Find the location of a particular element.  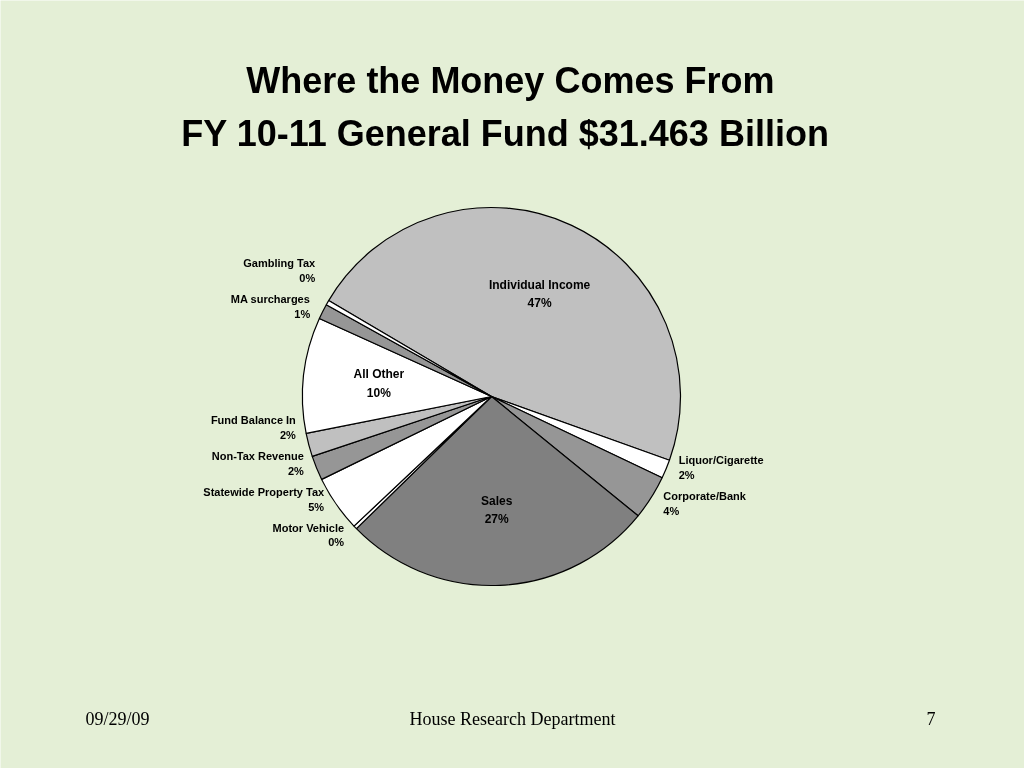

chart-subtitle: FY 10-11 General Fund $31.463 Billion is located at coordinates (505, 133).